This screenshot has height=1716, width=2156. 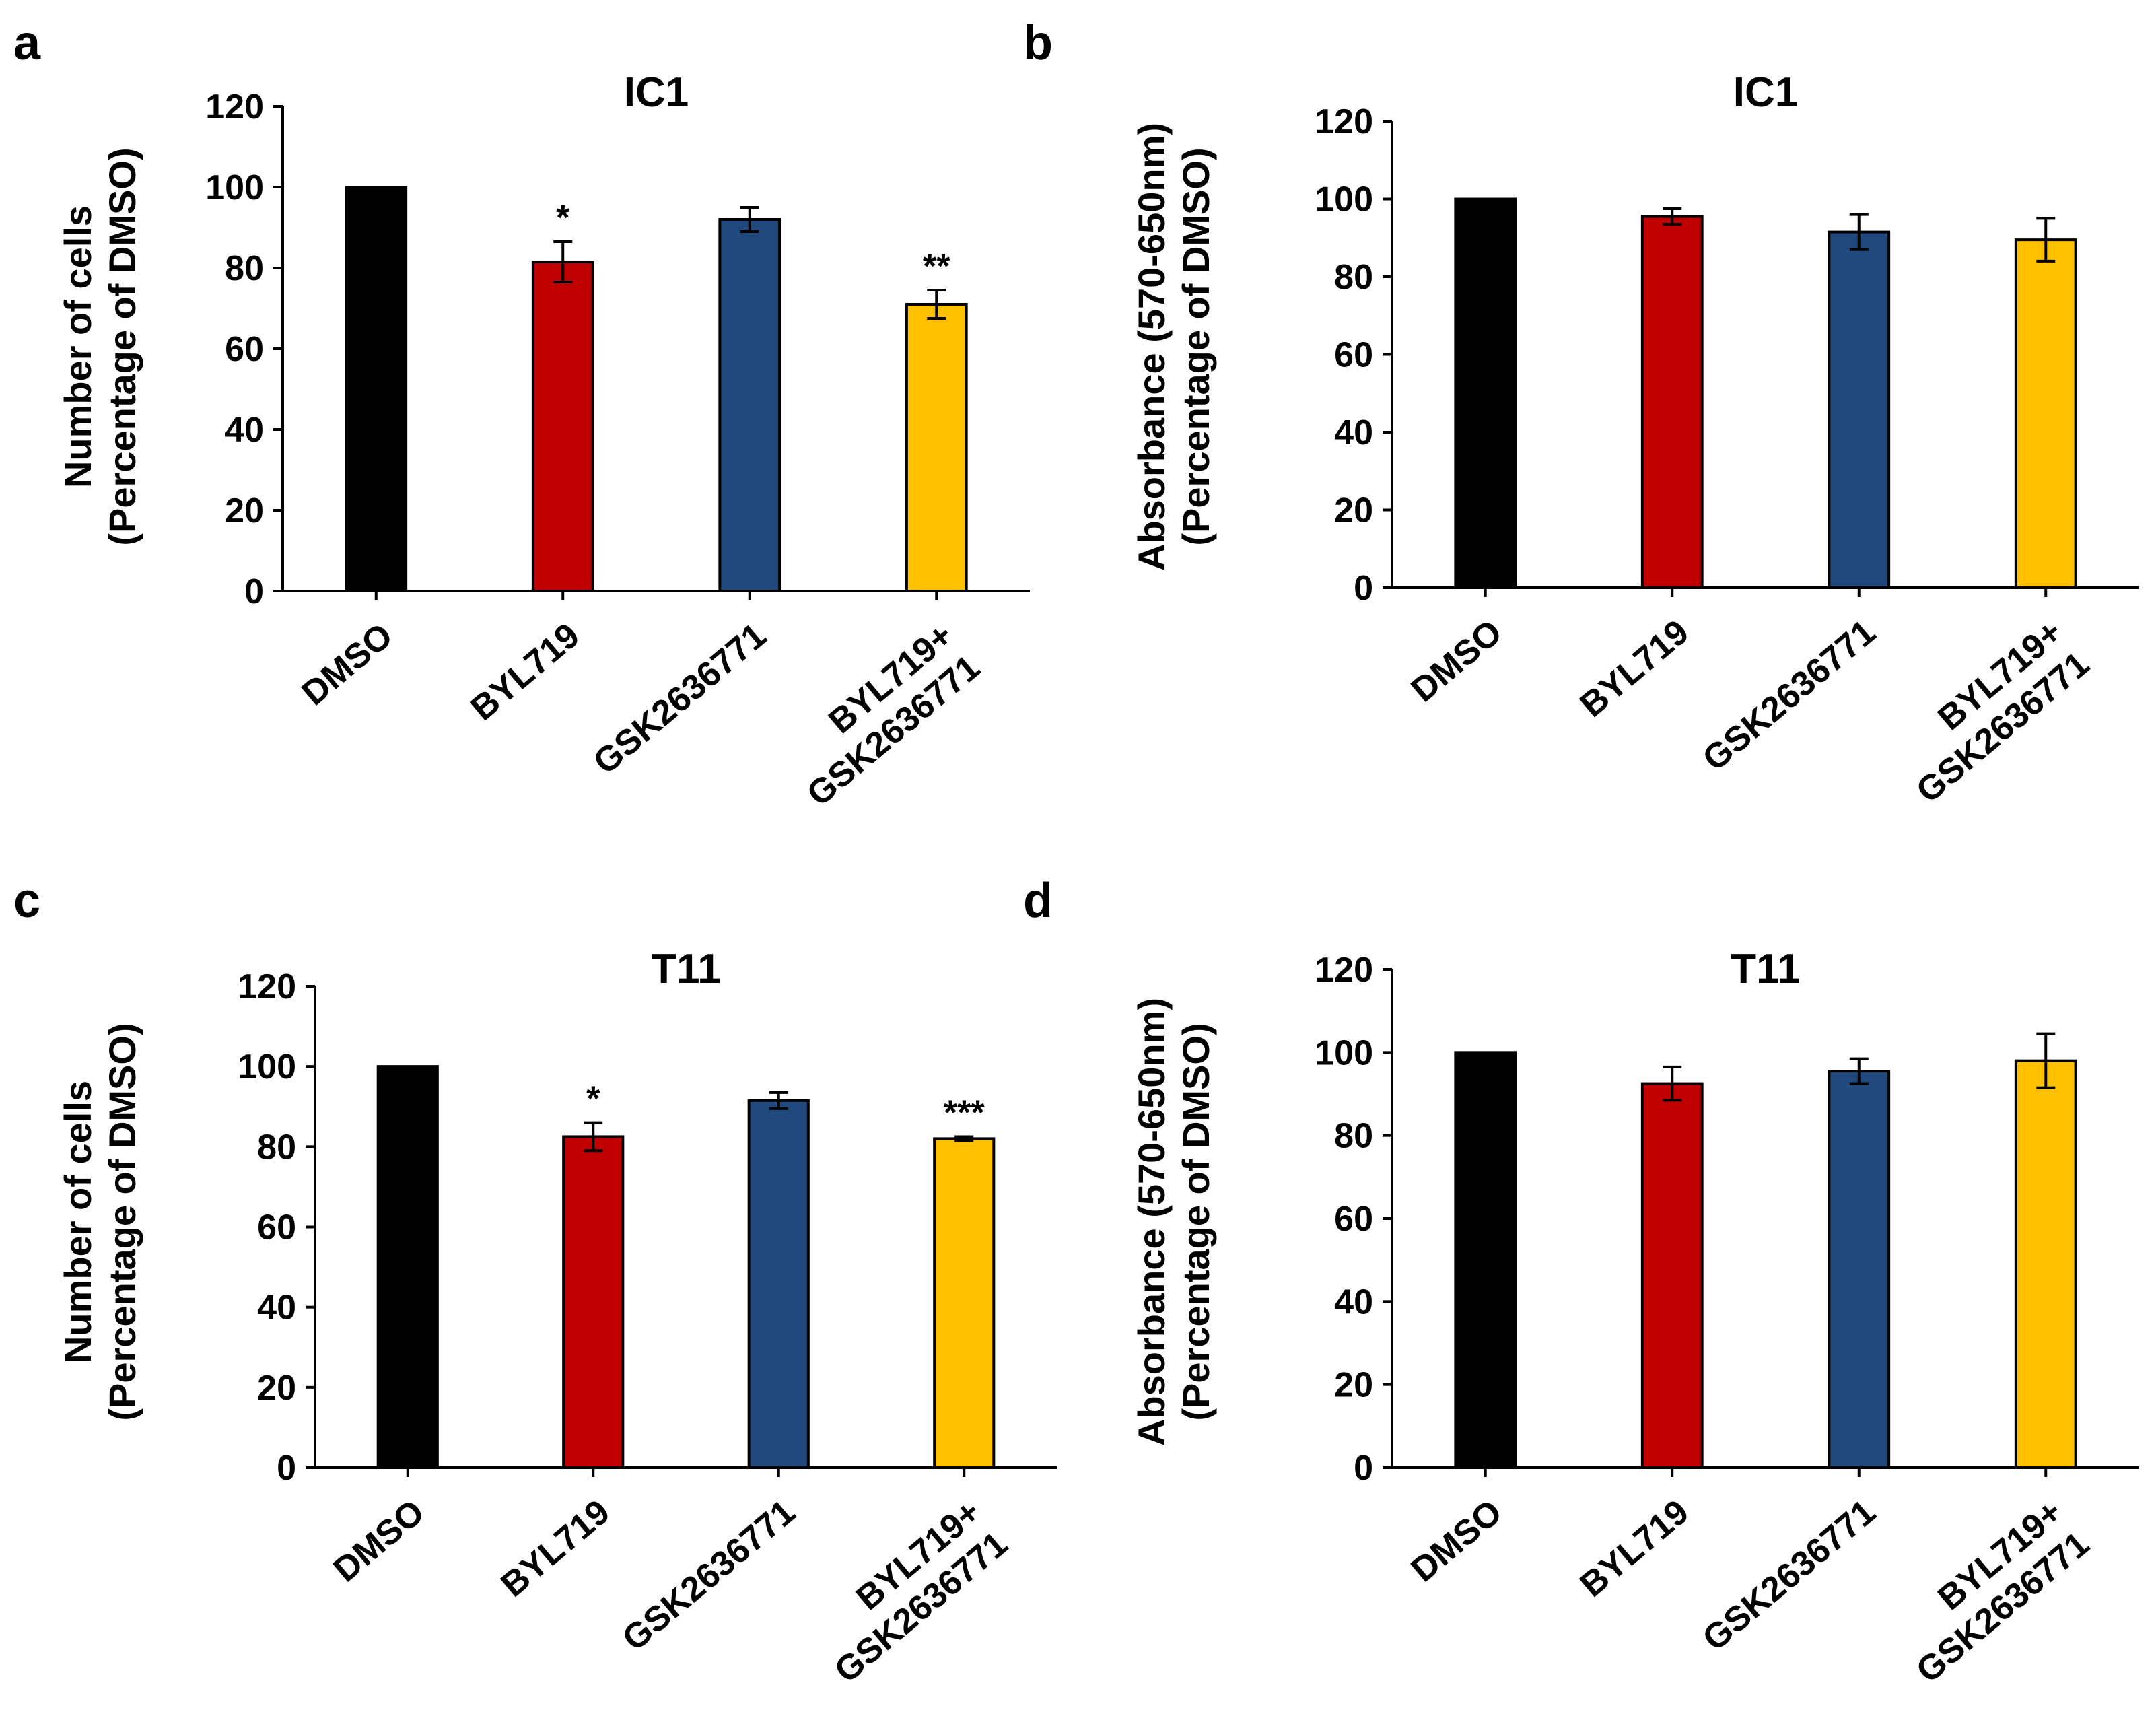 I want to click on significance-marker: ***, so click(x=964, y=1112).